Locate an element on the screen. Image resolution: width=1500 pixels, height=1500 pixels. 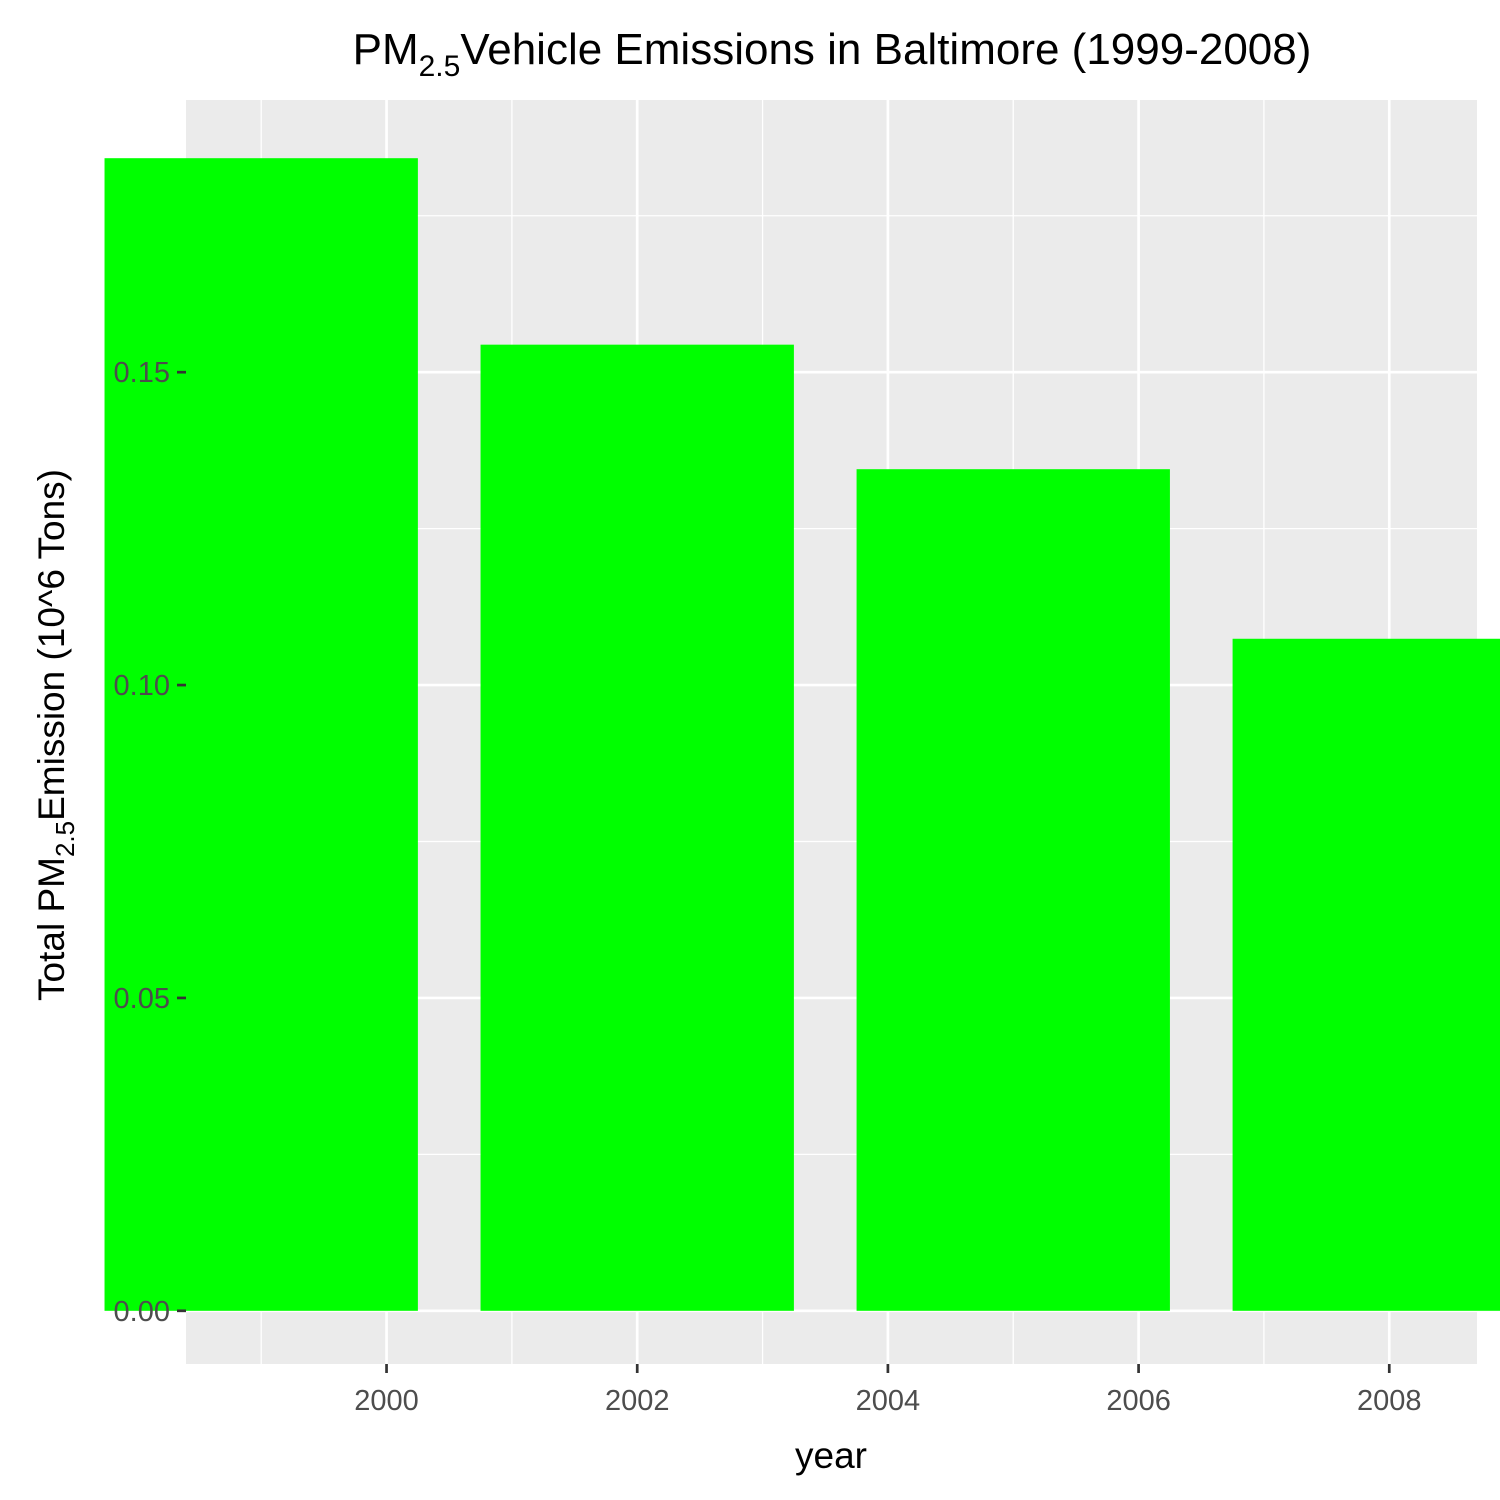
x-axis: 2000 2002 2004 2006 2008 is located at coordinates (888, 1390).